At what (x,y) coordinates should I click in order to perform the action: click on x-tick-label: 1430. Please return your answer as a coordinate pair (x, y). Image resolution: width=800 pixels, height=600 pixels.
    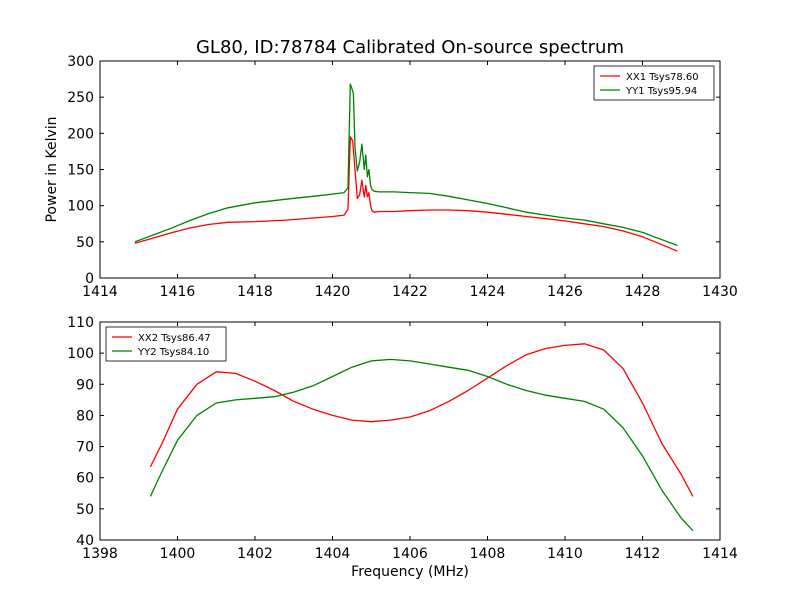
    Looking at the image, I should click on (720, 292).